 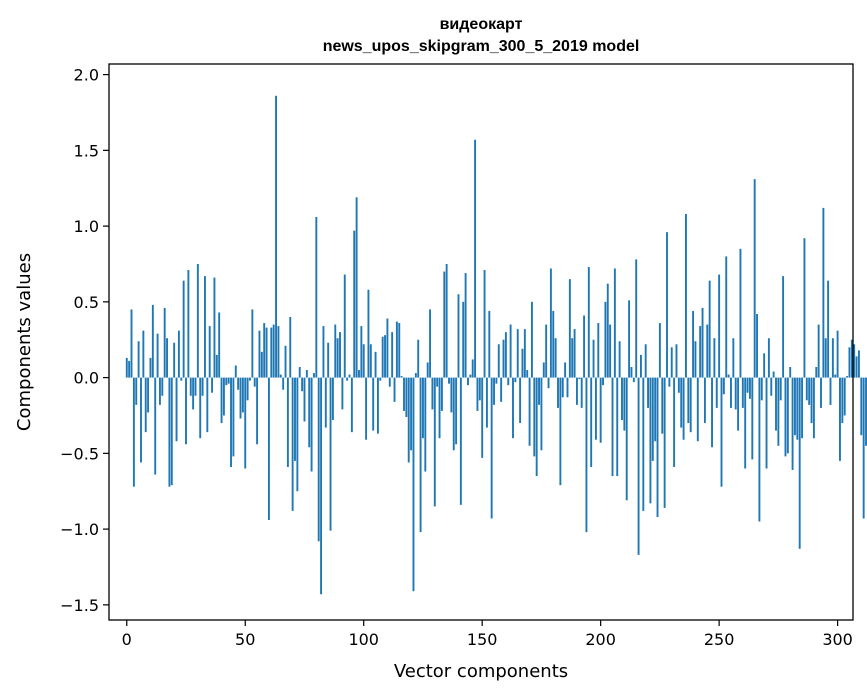 I want to click on chart-title-line-2: news_upos_skipgram_300_5_2019 model, so click(x=481, y=46).